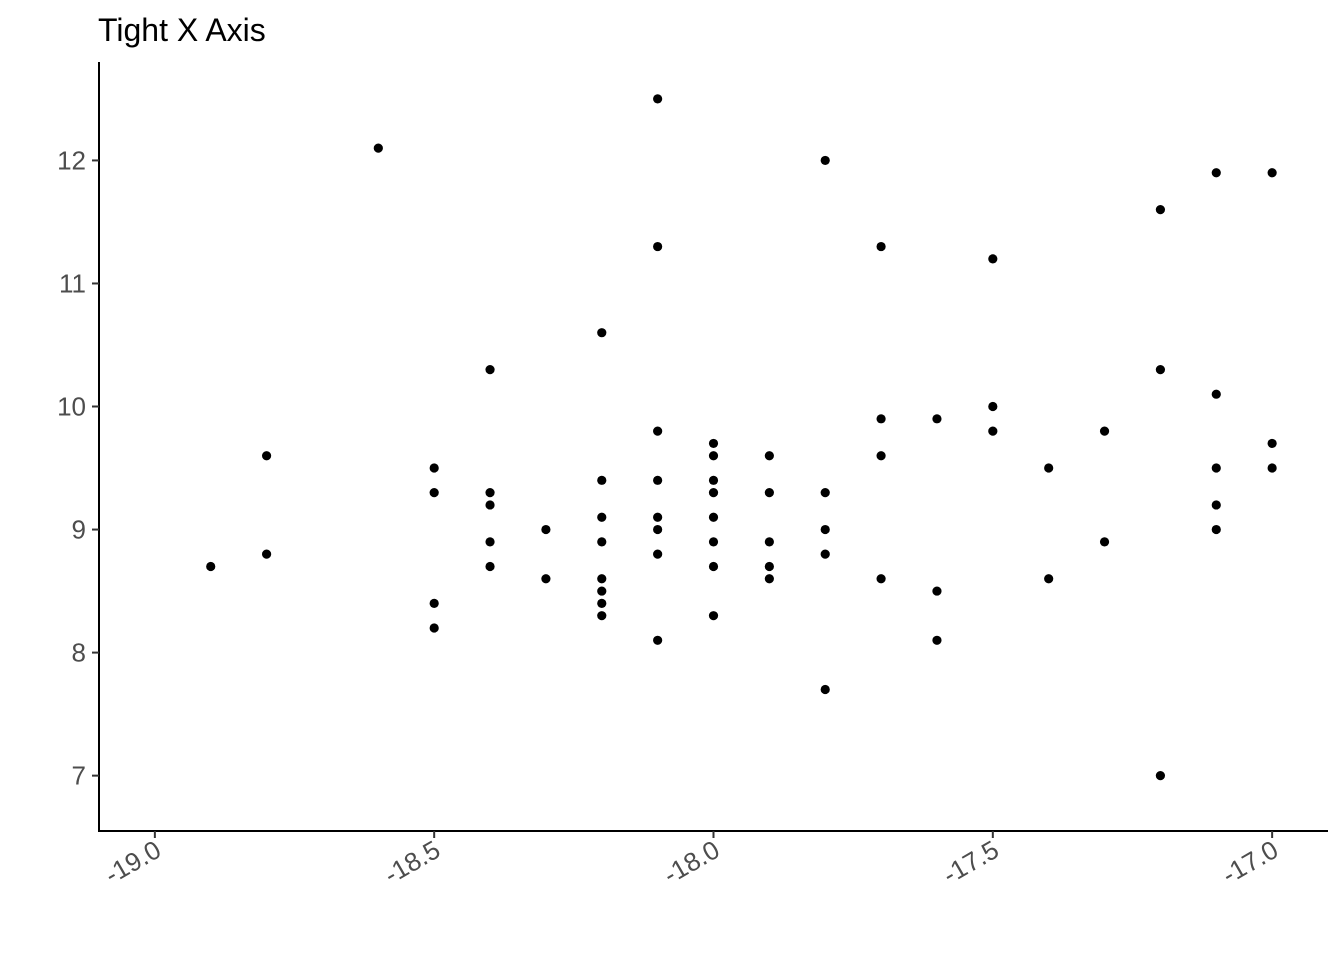 The width and height of the screenshot is (1344, 960). I want to click on chart-title: Tight X Axis, so click(182, 30).